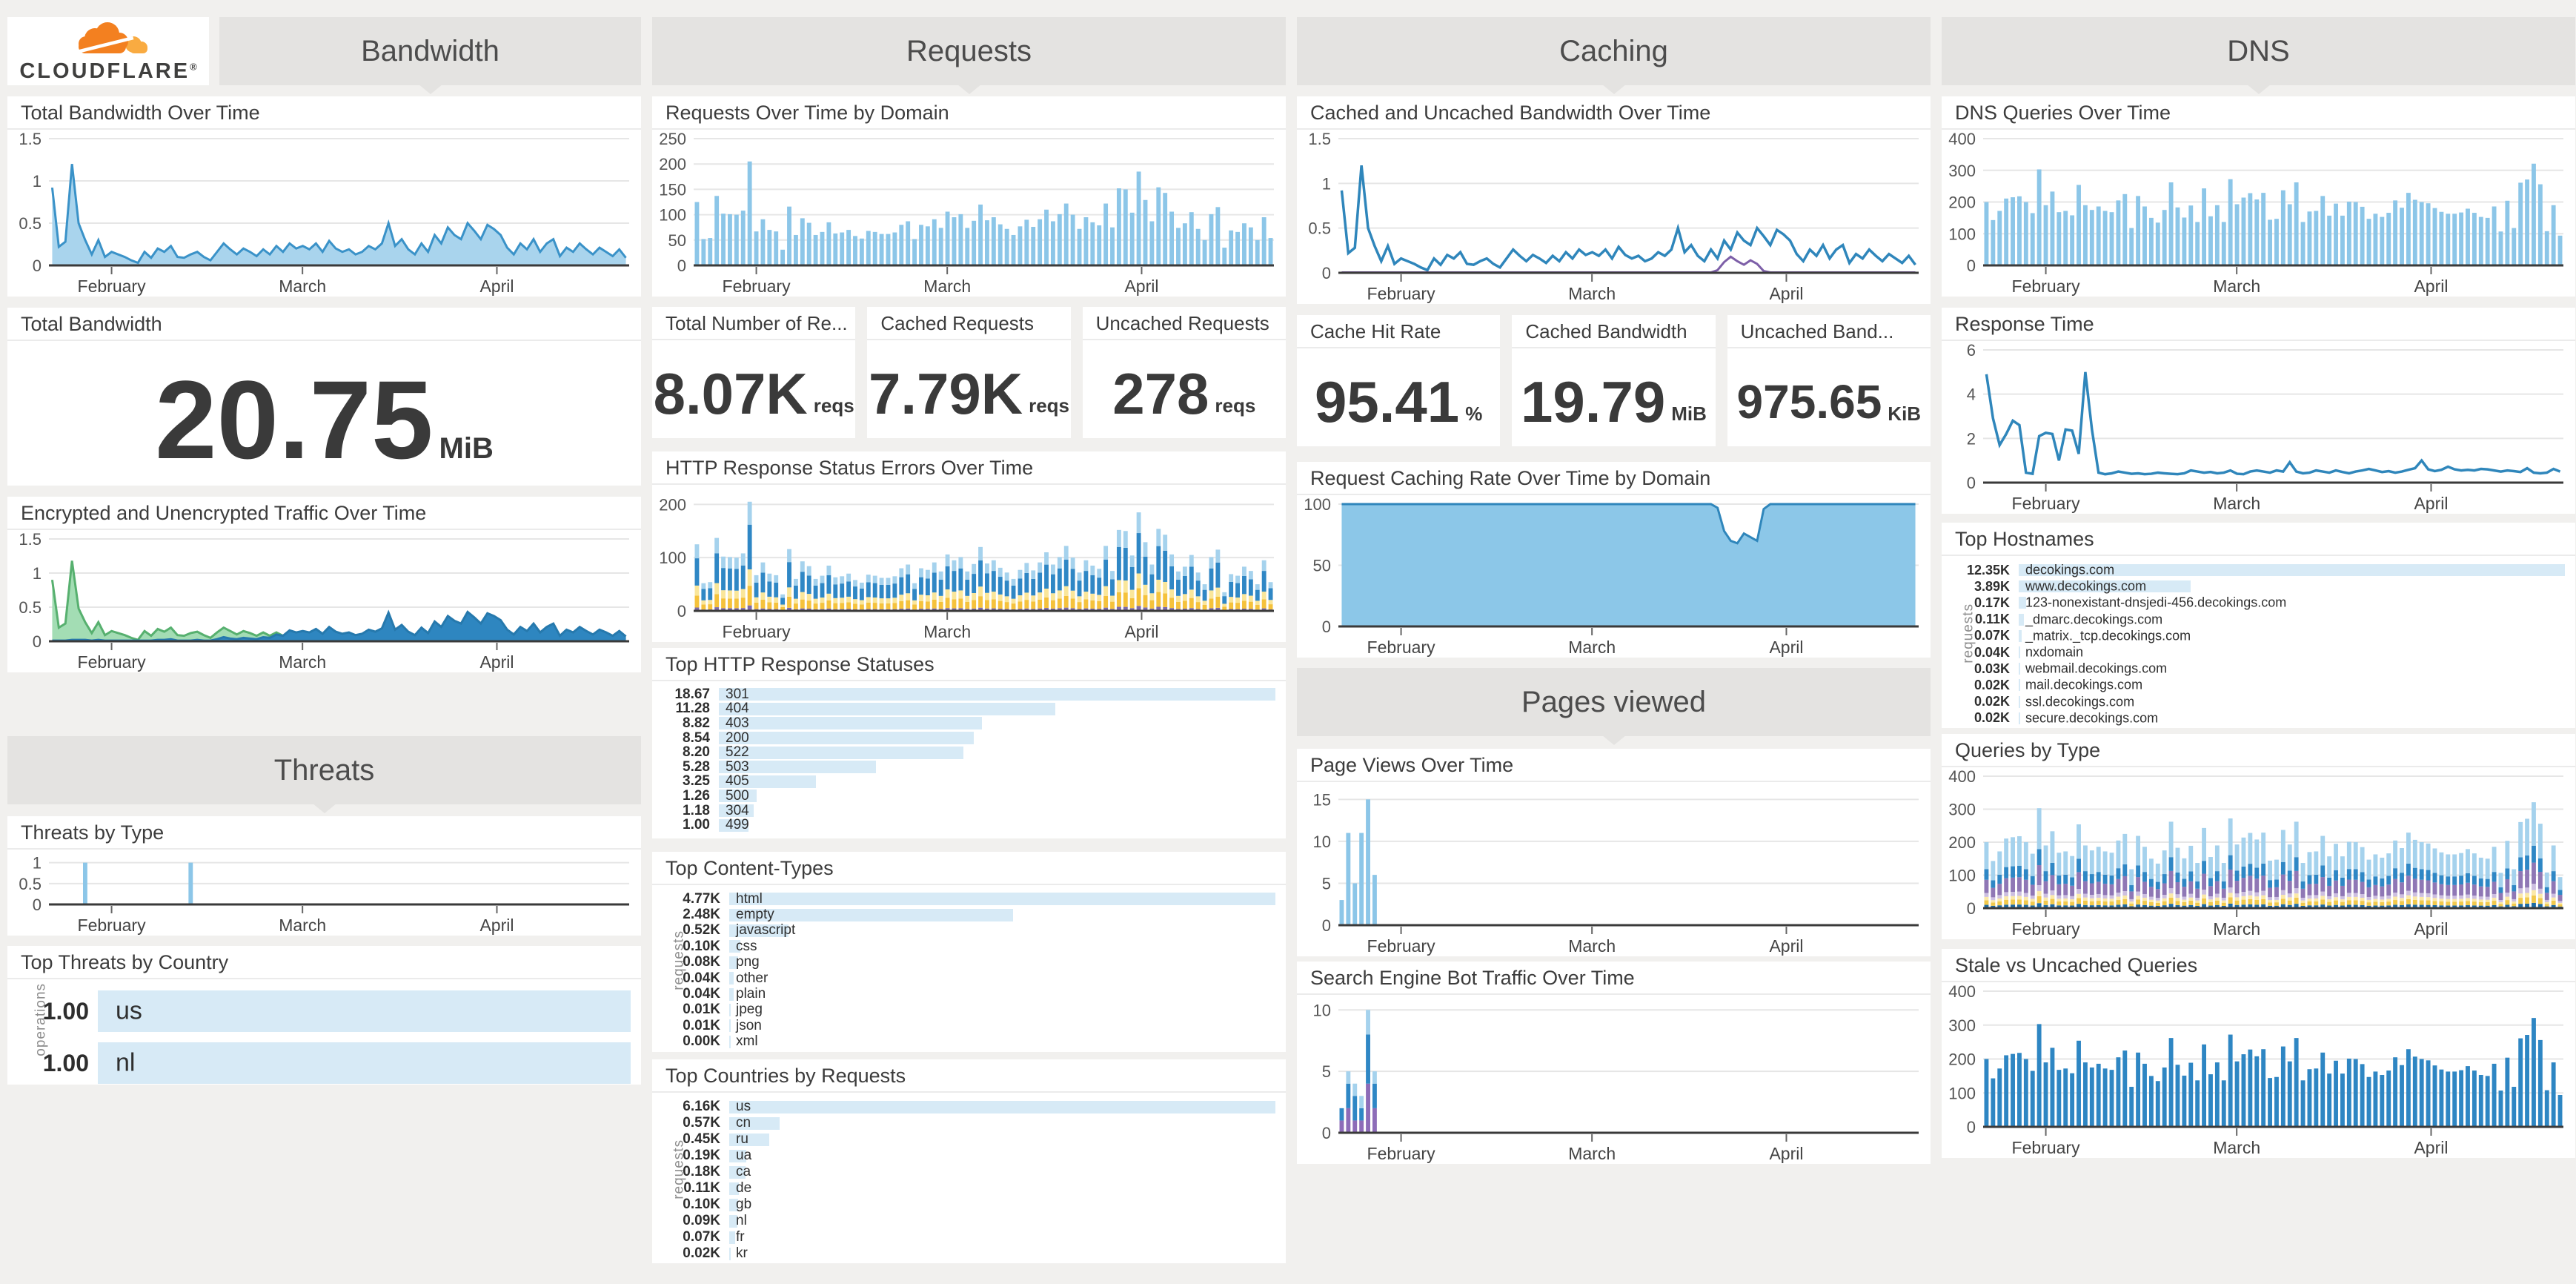 This screenshot has width=2576, height=1284. What do you see at coordinates (965, 737) in the screenshot?
I see `hbar-row: 8.54 200` at bounding box center [965, 737].